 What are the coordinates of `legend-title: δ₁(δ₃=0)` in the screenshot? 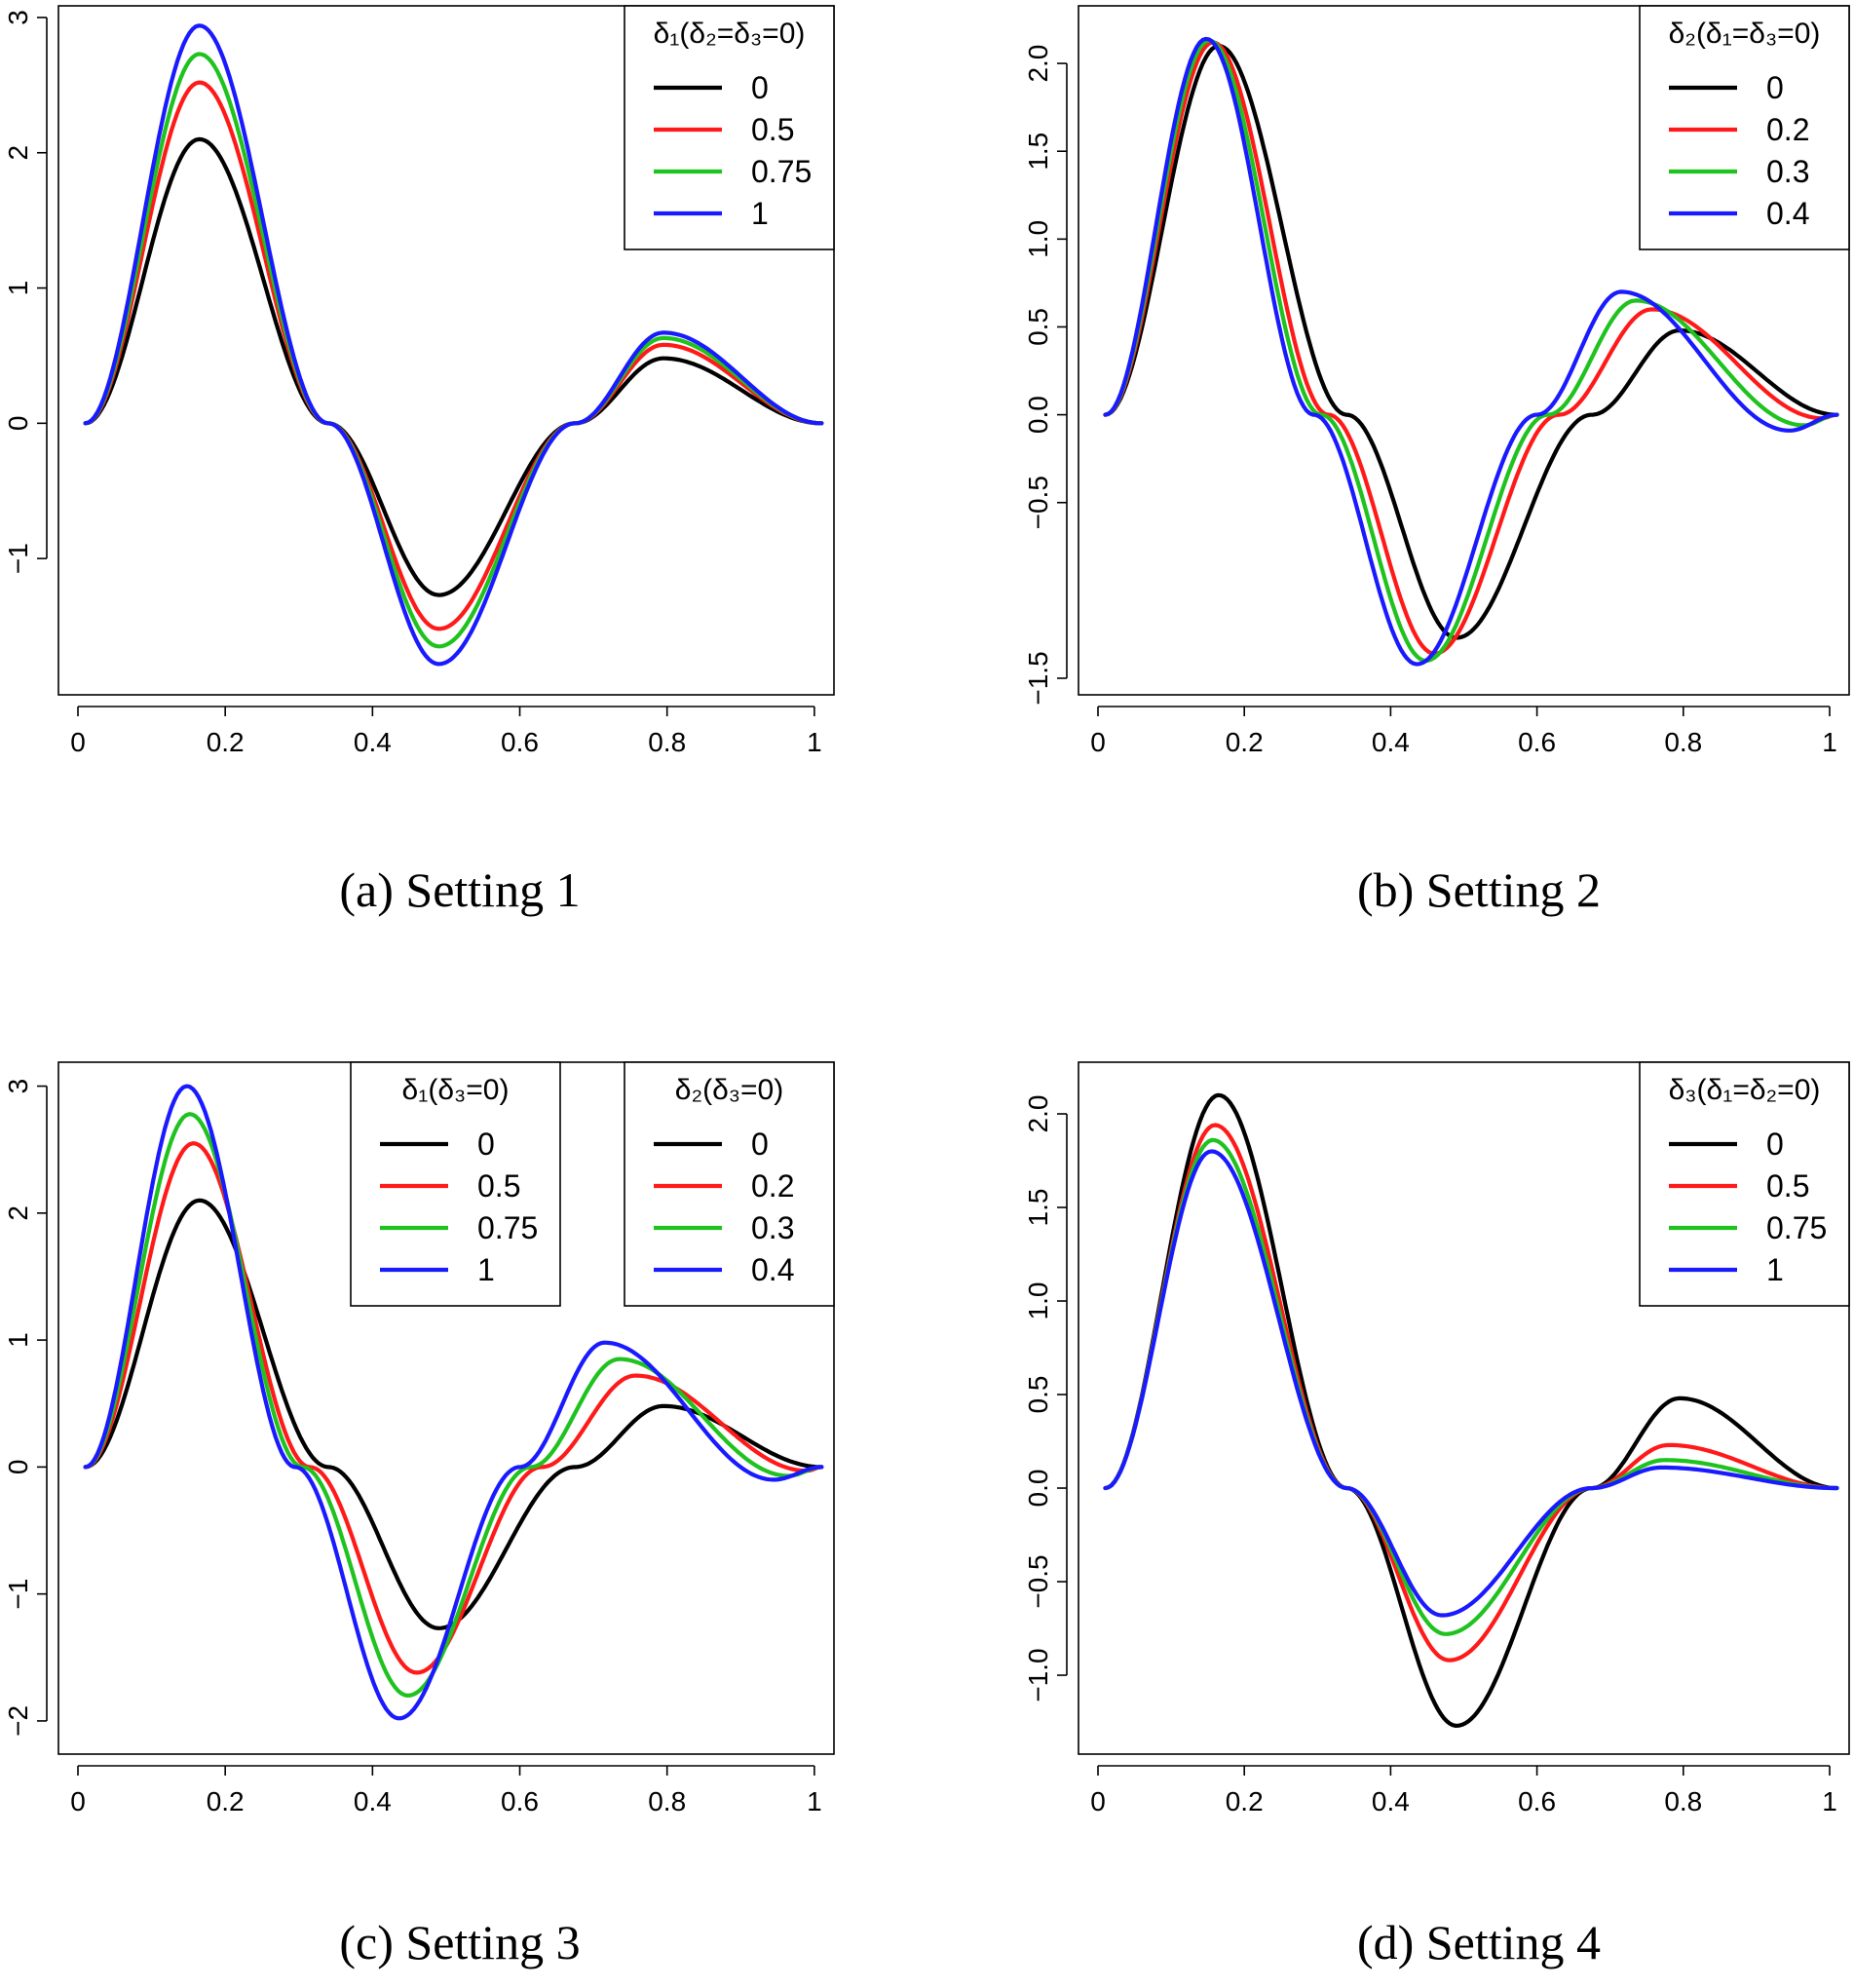 It's located at (456, 1090).